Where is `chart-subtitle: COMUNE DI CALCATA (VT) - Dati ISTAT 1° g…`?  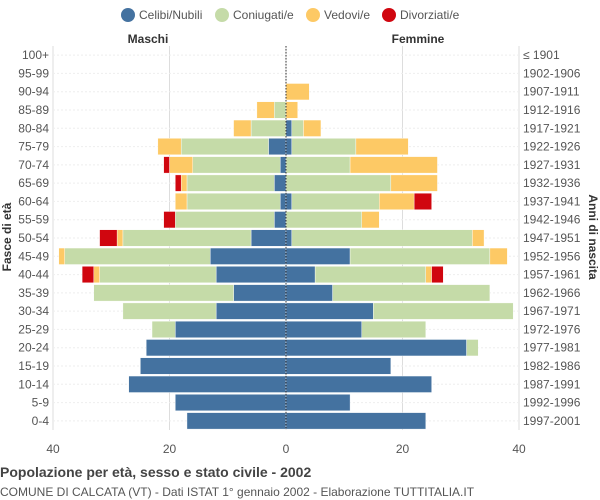 chart-subtitle: COMUNE DI CALCATA (VT) - Dati ISTAT 1° g… is located at coordinates (237, 492).